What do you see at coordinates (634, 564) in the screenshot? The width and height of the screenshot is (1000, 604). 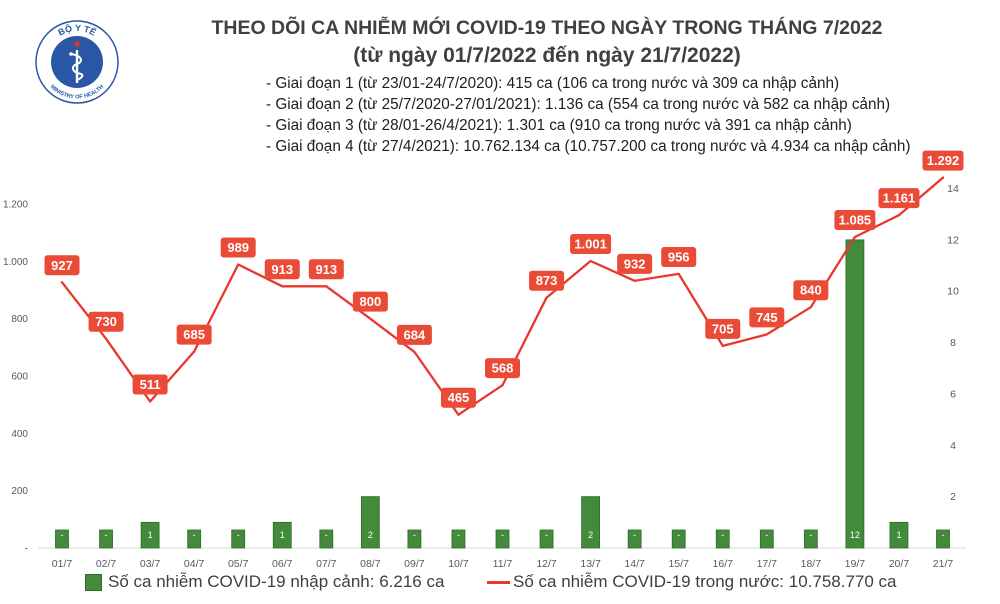 I see `x-axis-category-label: 14/7` at bounding box center [634, 564].